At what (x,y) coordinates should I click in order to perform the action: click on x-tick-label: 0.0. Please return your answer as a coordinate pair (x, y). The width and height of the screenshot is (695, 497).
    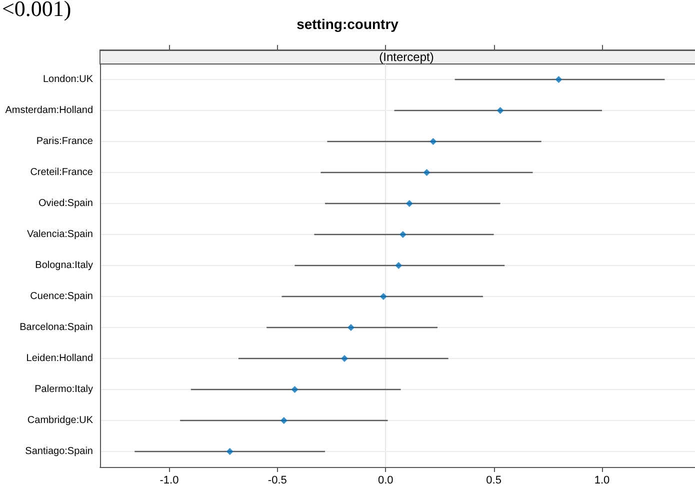
    Looking at the image, I should click on (386, 480).